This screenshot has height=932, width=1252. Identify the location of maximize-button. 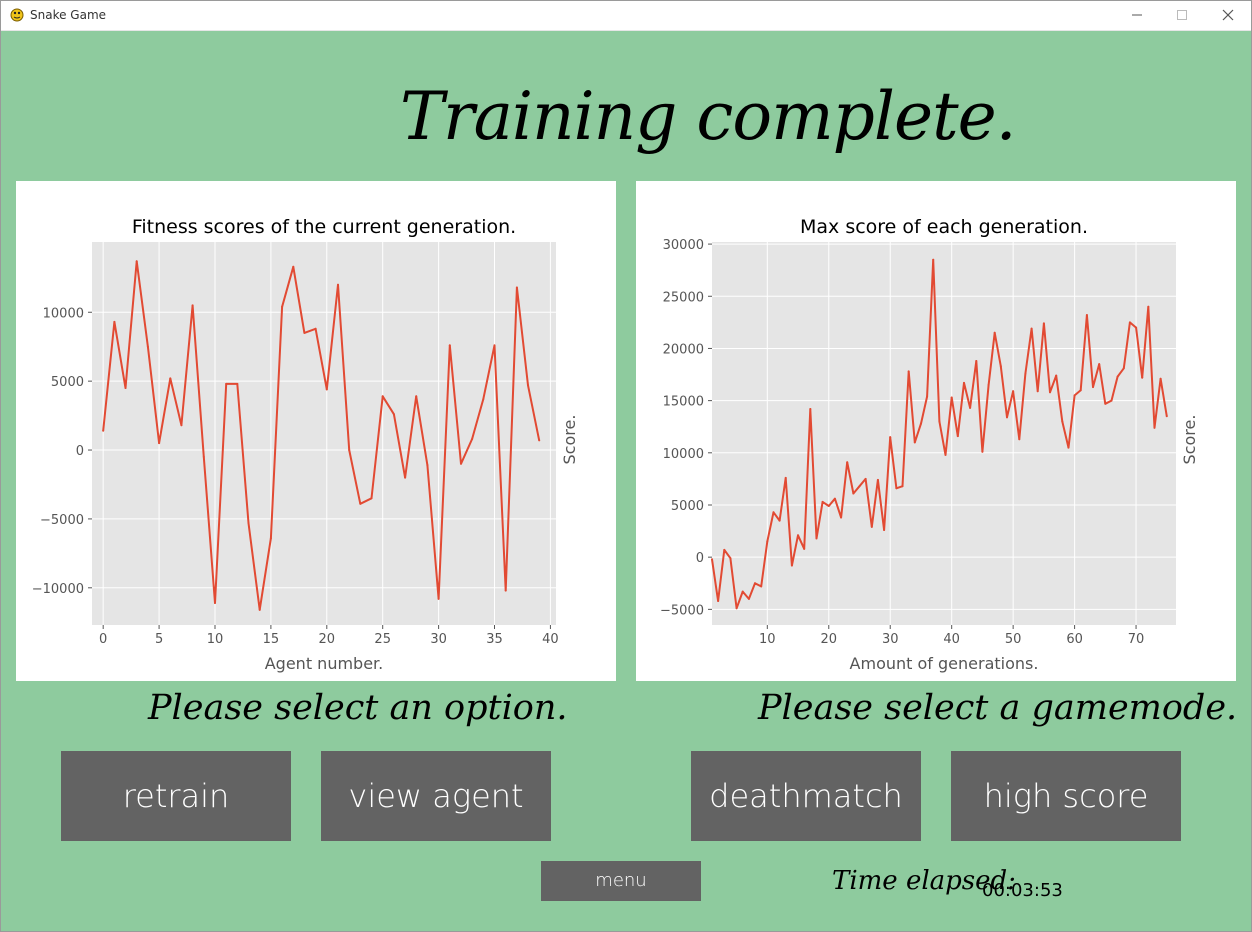
(1182, 15).